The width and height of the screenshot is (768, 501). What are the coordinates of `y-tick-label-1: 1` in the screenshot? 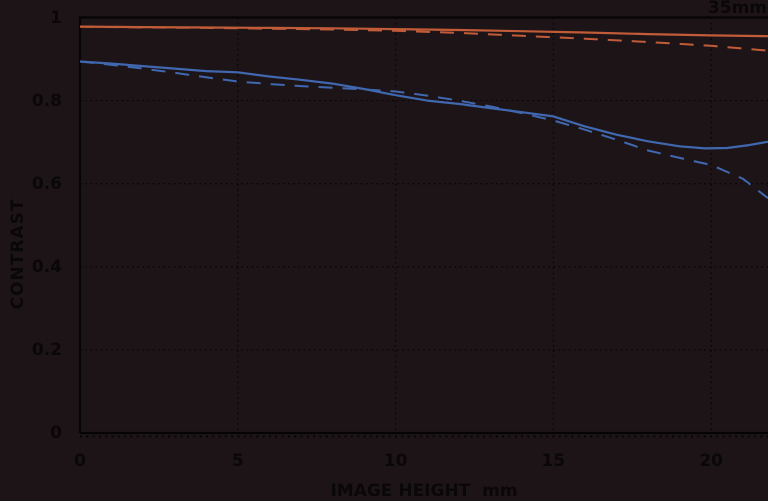 It's located at (56, 17).